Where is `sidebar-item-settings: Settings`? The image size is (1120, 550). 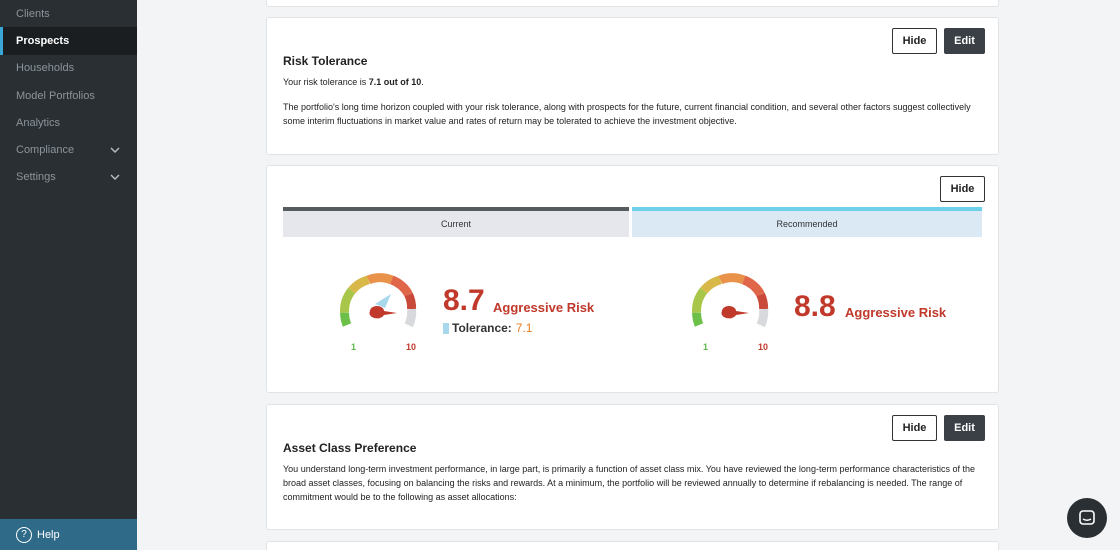
sidebar-item-settings: Settings is located at coordinates (68, 177).